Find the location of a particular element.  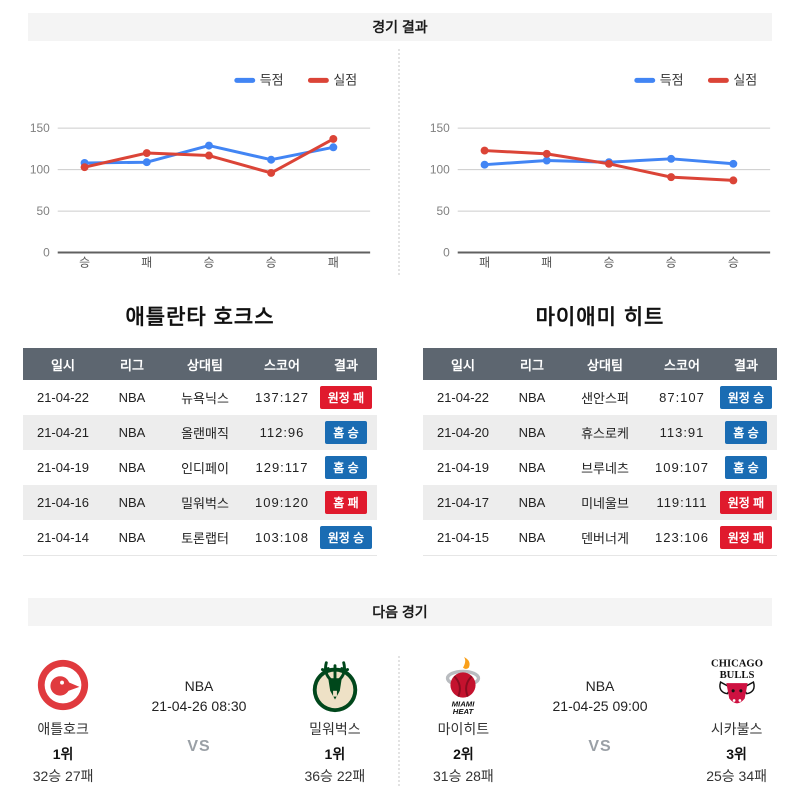

date-cell: 21-04-21 is located at coordinates (63, 432).